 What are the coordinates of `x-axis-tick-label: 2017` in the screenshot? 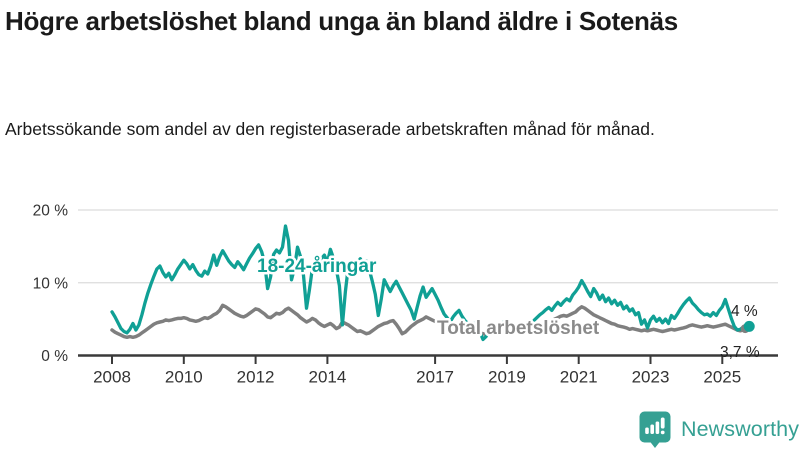 It's located at (435, 377).